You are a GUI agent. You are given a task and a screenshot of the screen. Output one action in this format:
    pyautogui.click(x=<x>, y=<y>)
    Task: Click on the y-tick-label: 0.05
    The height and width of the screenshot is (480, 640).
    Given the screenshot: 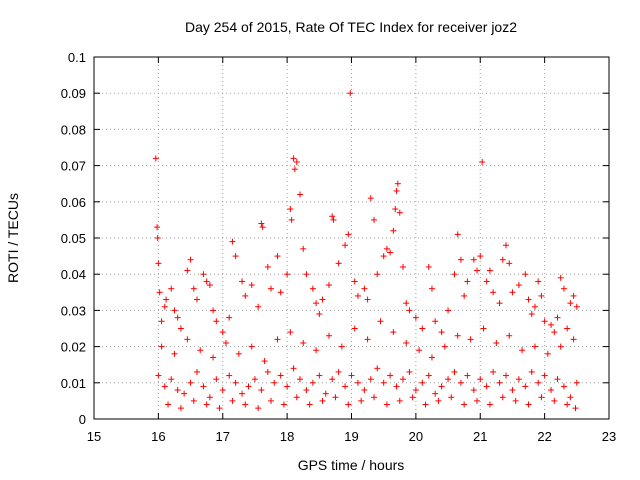 What is the action you would take?
    pyautogui.click(x=73, y=238)
    